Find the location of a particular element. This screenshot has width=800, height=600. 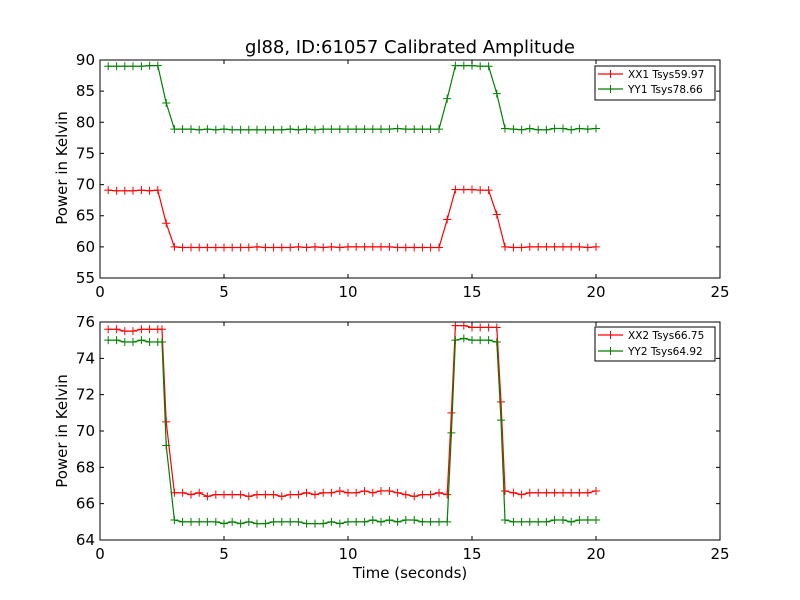

top-y-tick-label: 65 is located at coordinates (85, 216).